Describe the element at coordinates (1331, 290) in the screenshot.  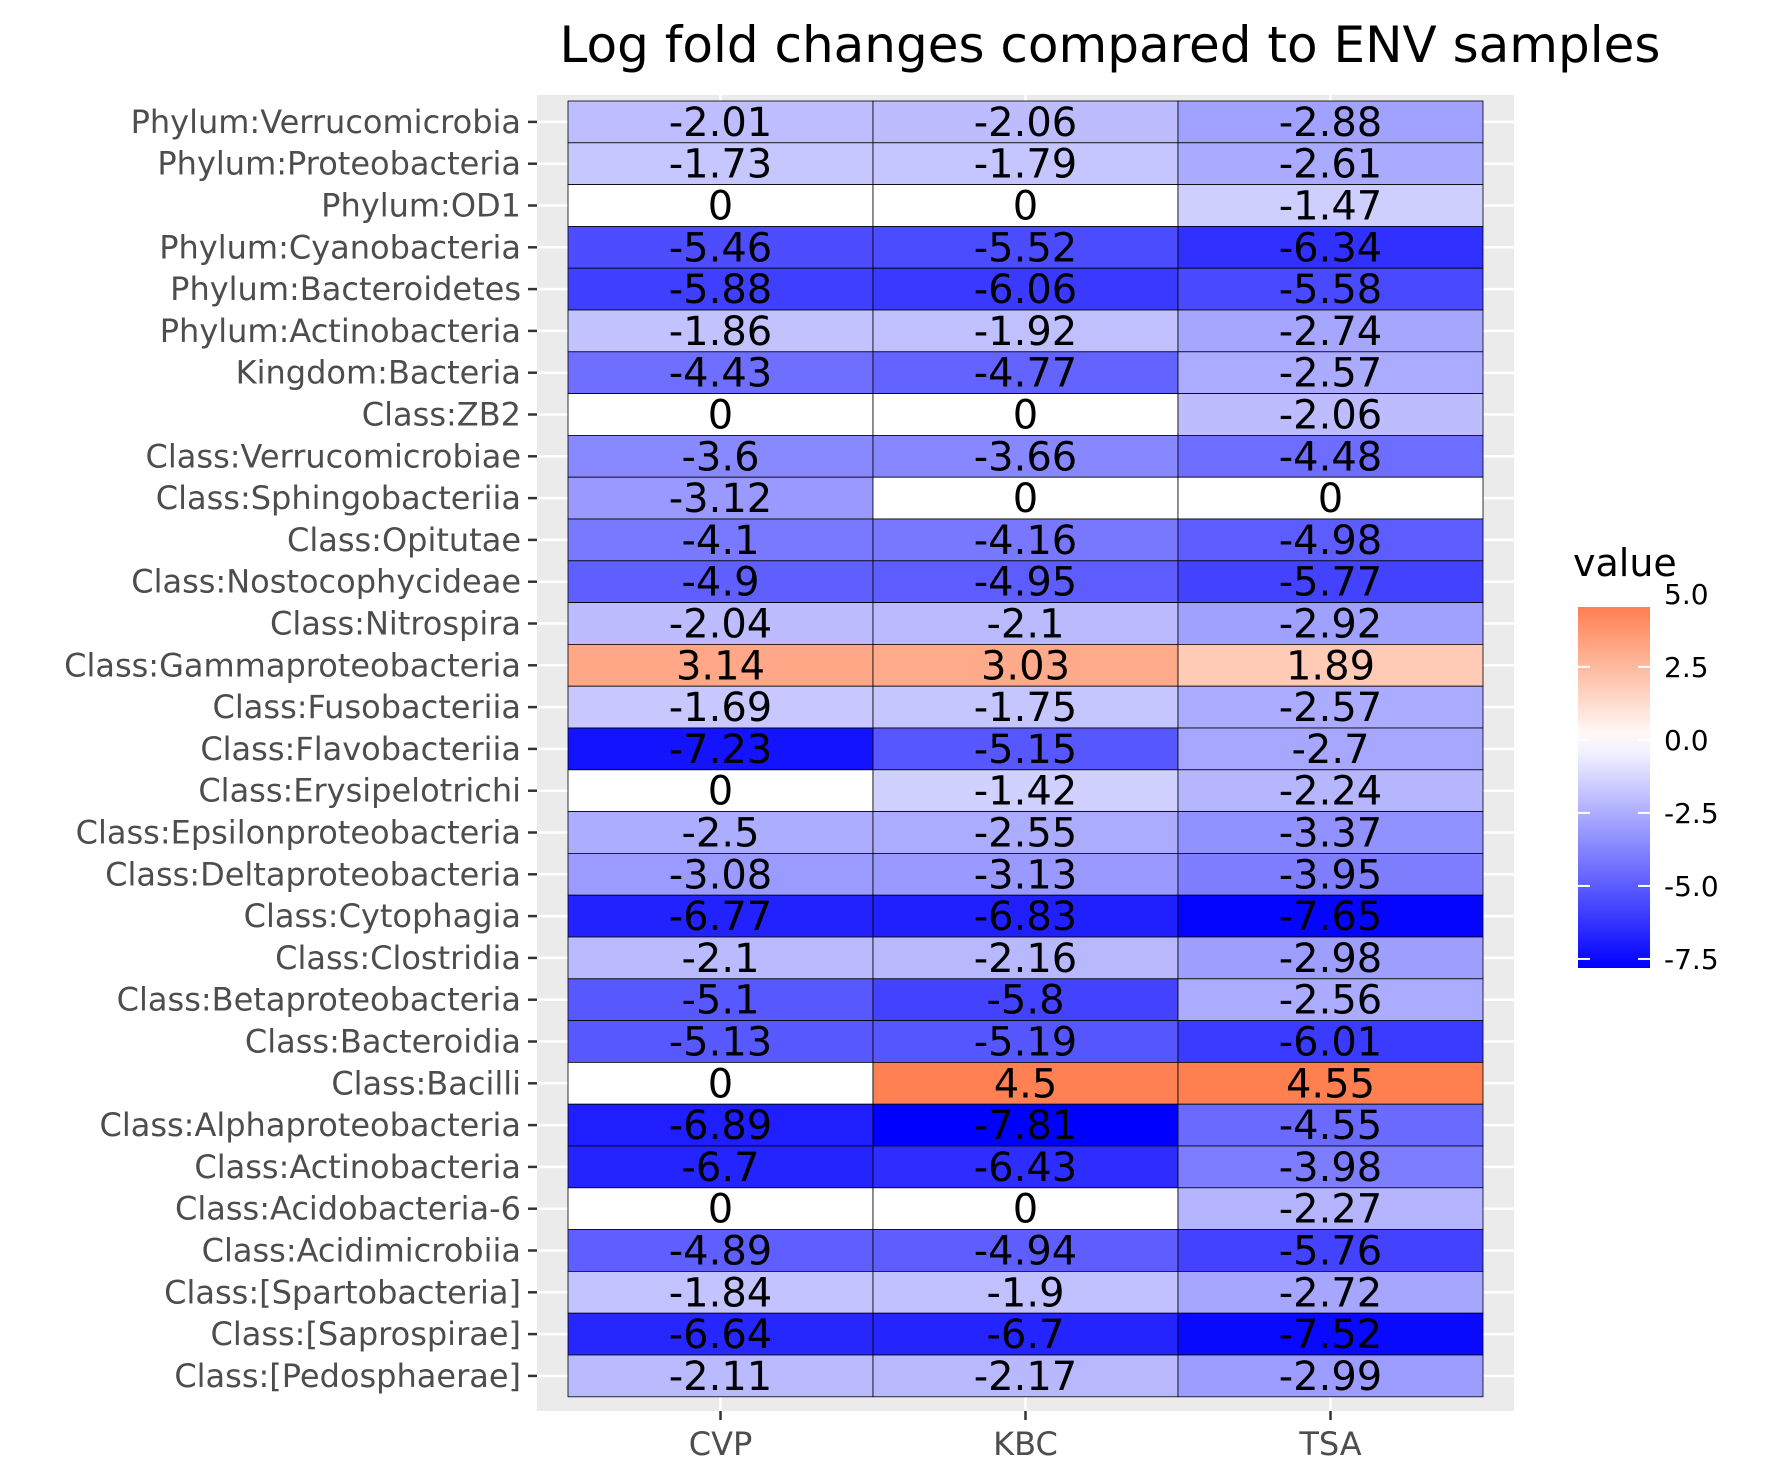
I see `cell-value-label: -5.58` at that location.